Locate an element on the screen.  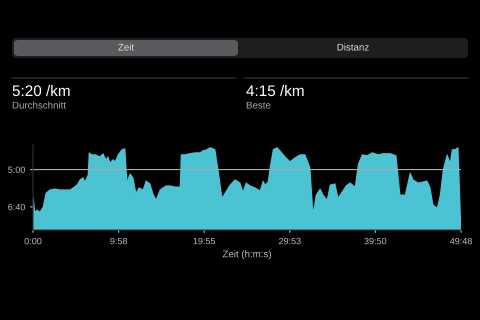
text: 4:15 /km is located at coordinates (275, 90).